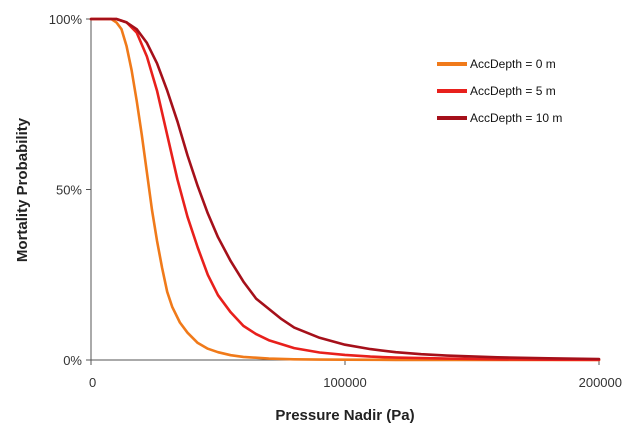 The image size is (623, 430). I want to click on x-tick-label: 200000, so click(600, 382).